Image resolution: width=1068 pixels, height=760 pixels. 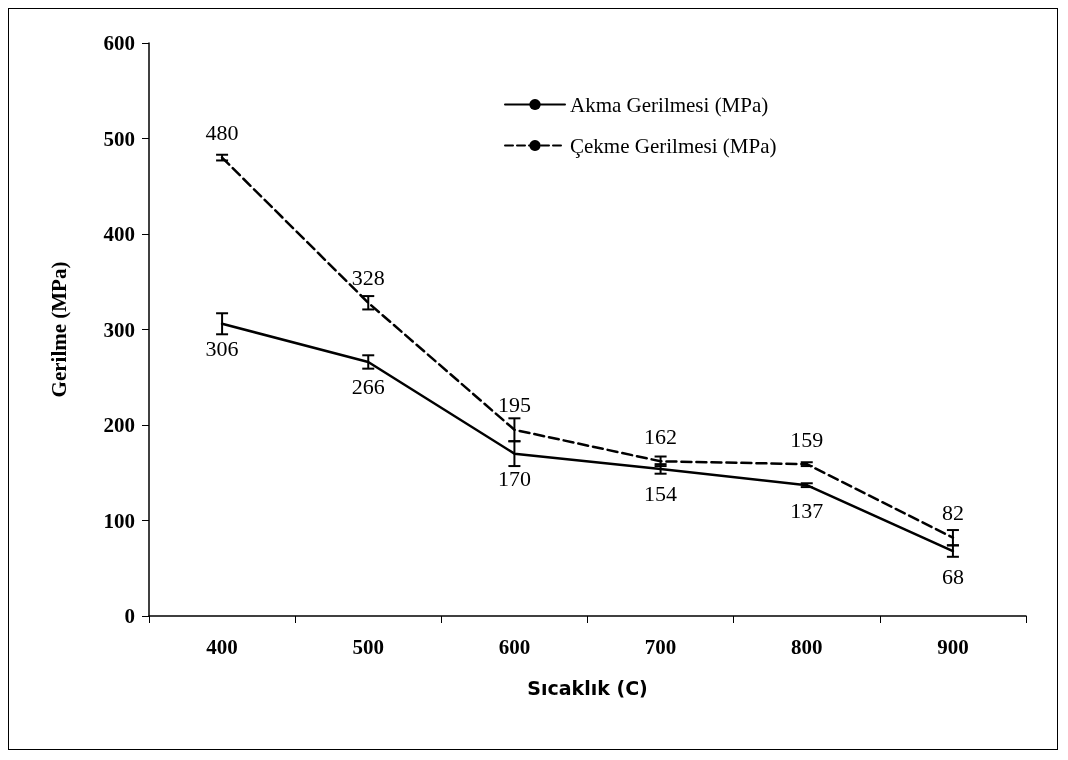 I want to click on data-label: 195, so click(x=514, y=405).